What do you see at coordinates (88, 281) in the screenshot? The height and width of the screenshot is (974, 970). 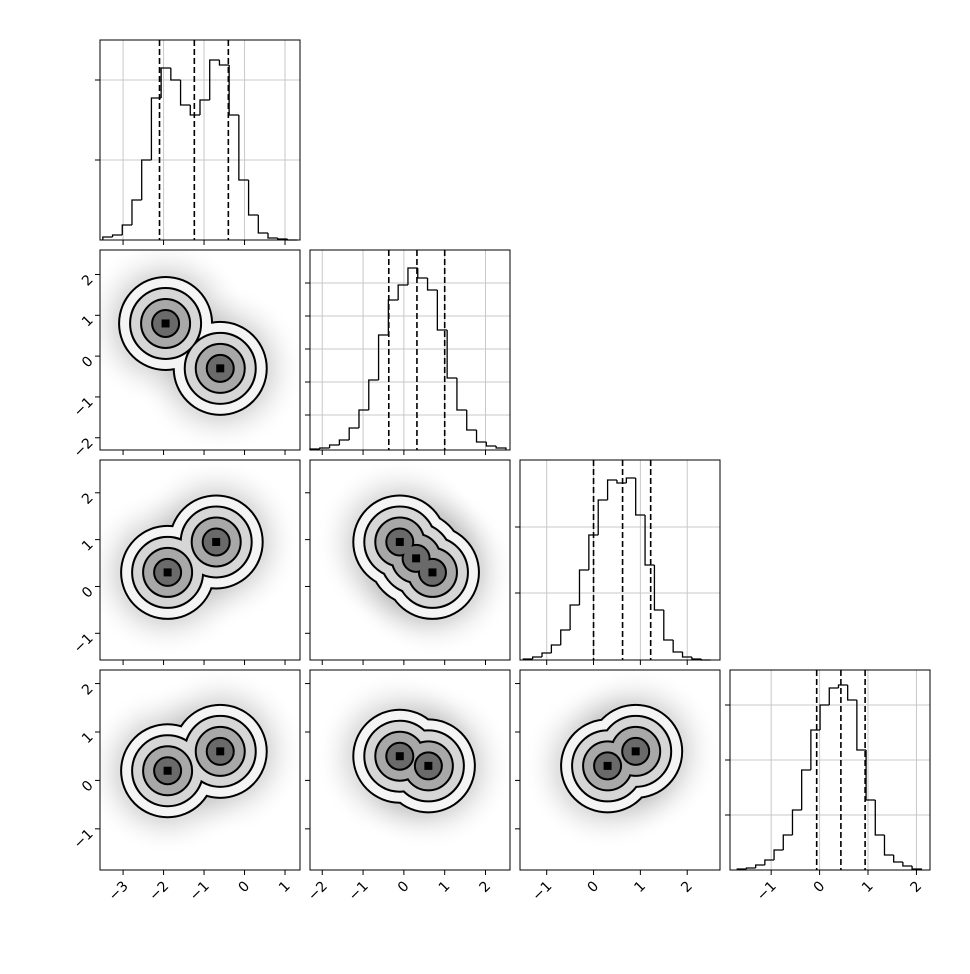 I see `y-tick-label: 2` at bounding box center [88, 281].